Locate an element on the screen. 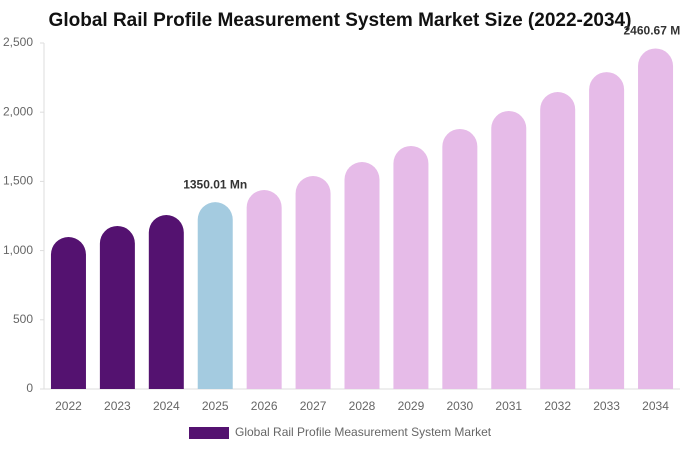  y-tick-label: 1,500 is located at coordinates (18, 181).